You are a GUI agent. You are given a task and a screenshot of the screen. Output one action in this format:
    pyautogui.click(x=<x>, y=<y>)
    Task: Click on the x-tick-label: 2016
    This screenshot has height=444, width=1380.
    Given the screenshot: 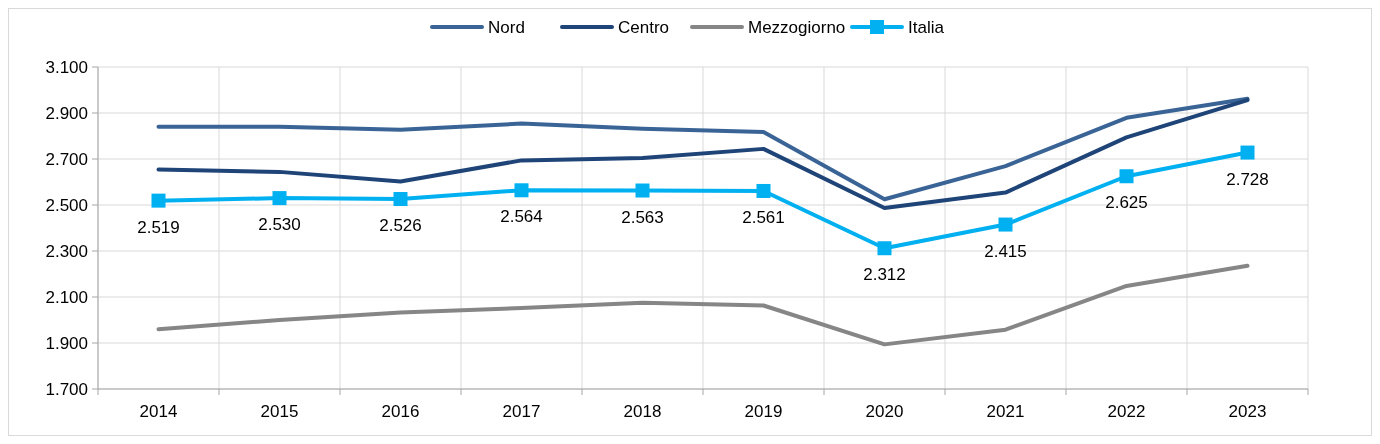 What is the action you would take?
    pyautogui.click(x=400, y=411)
    